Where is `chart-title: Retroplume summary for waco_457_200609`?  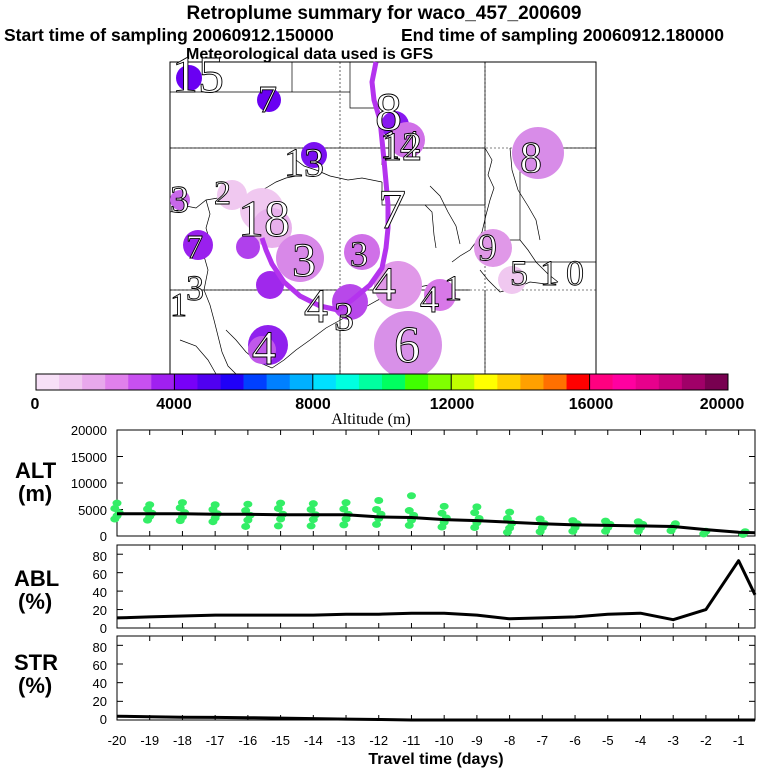
chart-title: Retroplume summary for waco_457_200609 is located at coordinates (384, 13).